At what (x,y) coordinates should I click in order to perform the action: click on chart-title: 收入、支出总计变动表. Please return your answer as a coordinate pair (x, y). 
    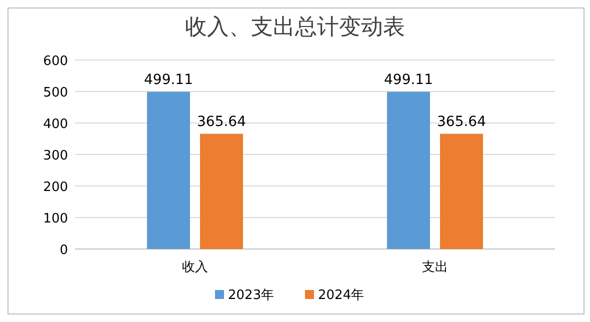
    Looking at the image, I should click on (295, 27).